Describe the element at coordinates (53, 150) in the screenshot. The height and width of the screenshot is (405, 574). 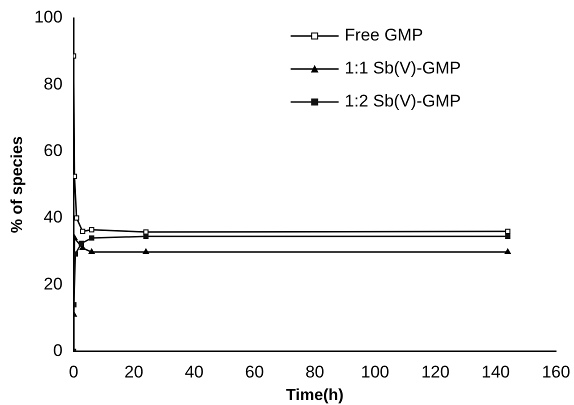
I see `y-tick-label: 60` at that location.